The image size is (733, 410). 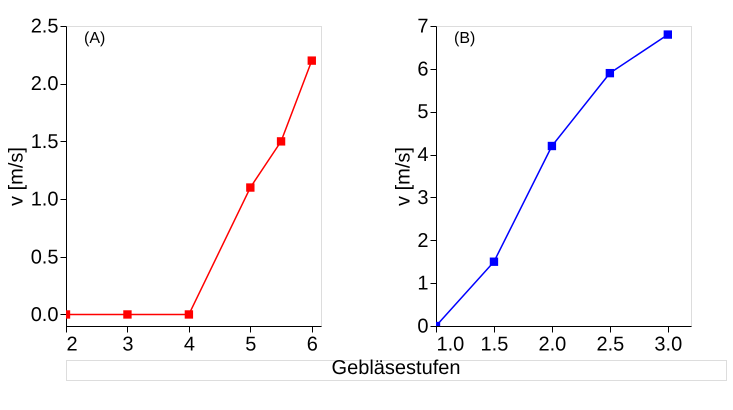 What do you see at coordinates (422, 197) in the screenshot?
I see `y-tick-label: 3` at bounding box center [422, 197].